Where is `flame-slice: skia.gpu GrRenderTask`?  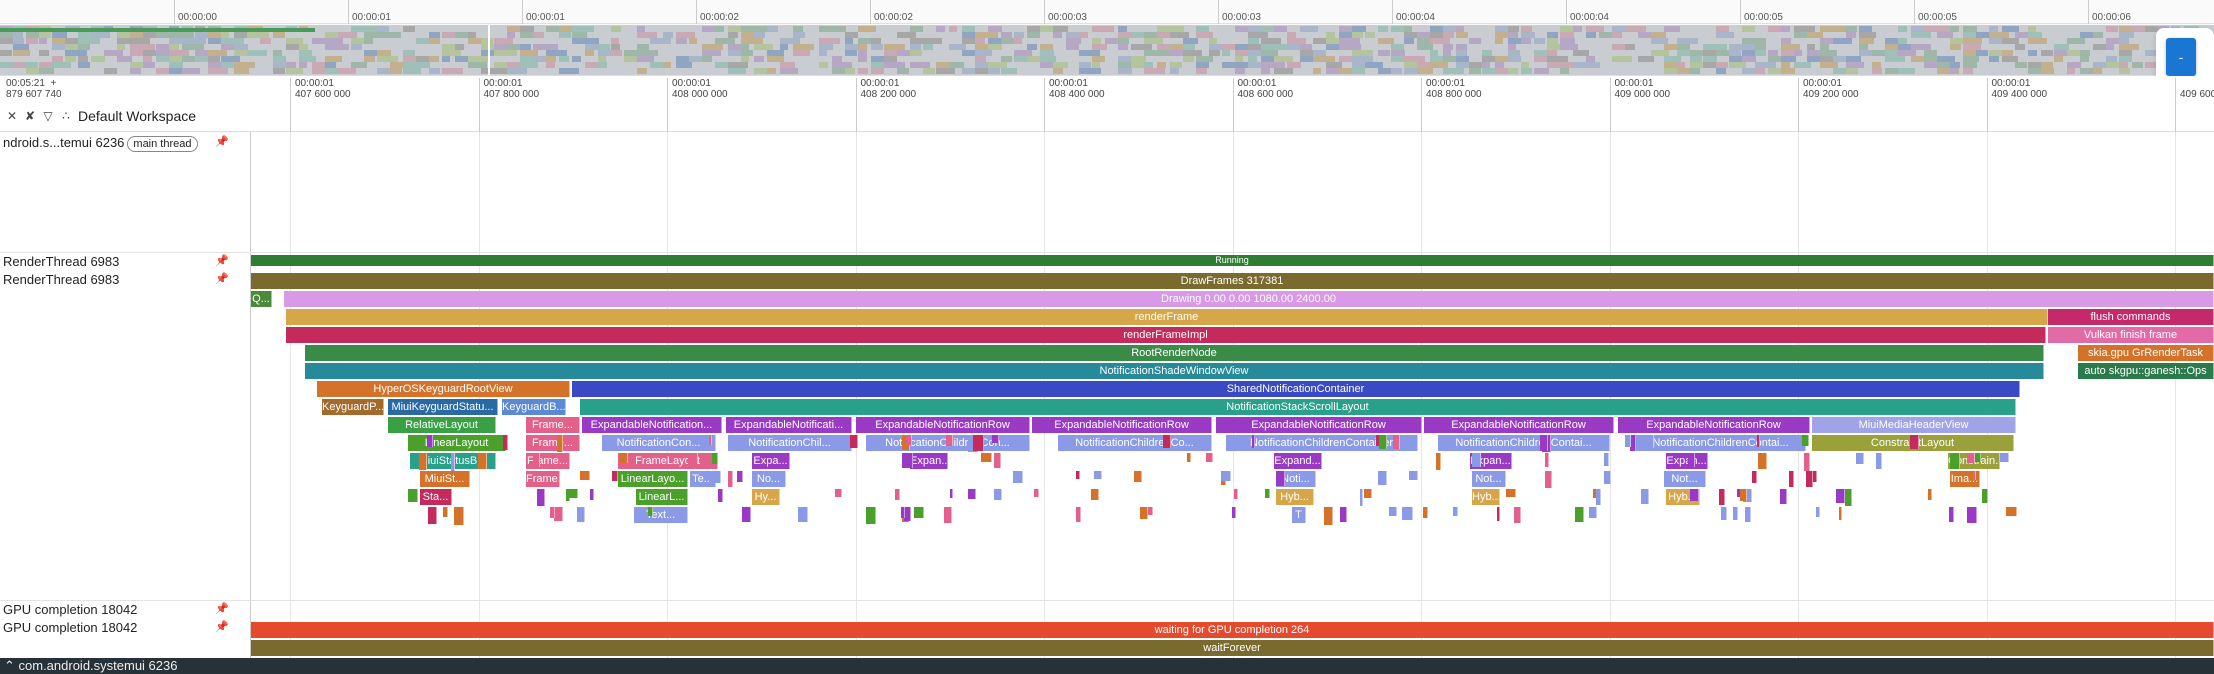
flame-slice: skia.gpu GrRenderTask is located at coordinates (2146, 353).